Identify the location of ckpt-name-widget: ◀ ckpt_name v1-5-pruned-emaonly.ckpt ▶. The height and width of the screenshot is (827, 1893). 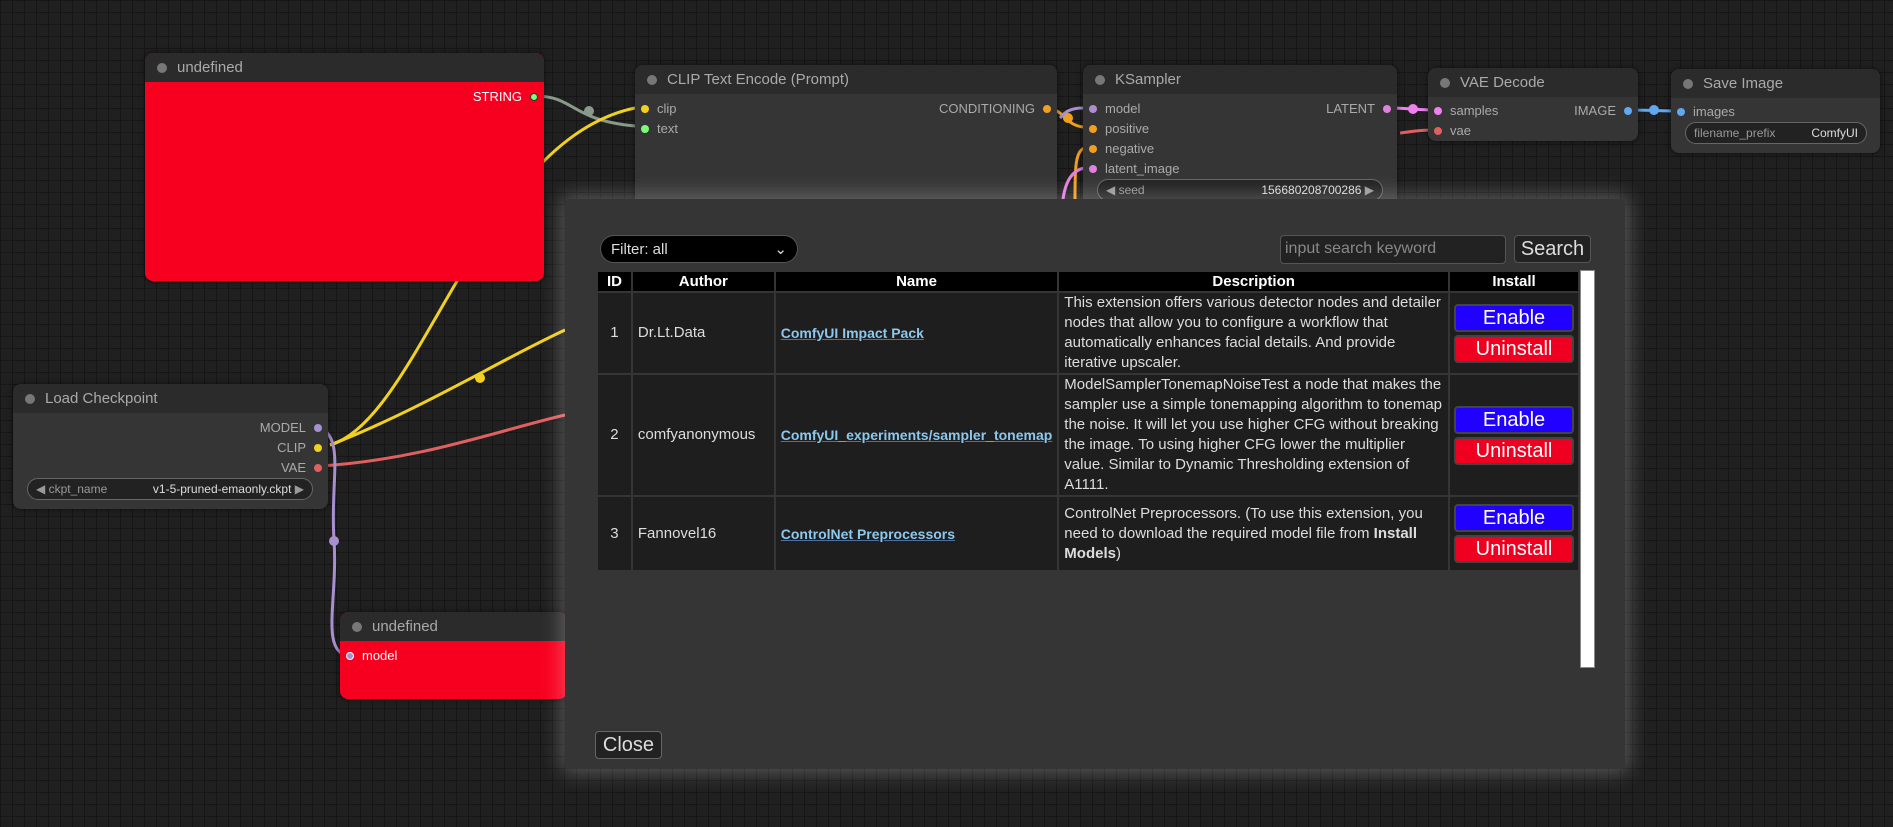
(170, 489).